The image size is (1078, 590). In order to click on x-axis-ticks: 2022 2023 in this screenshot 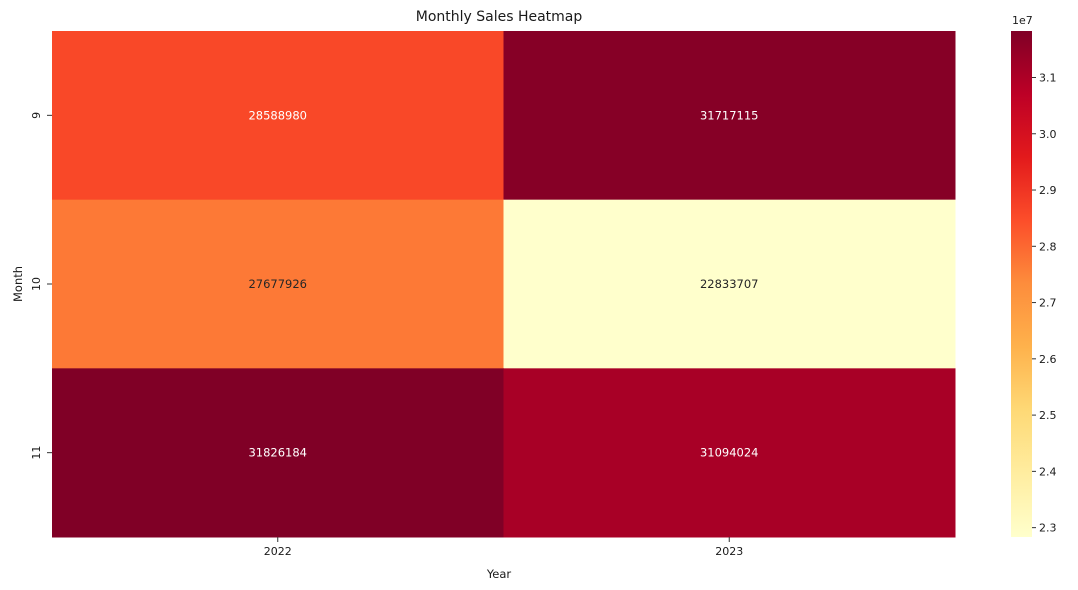, I will do `click(503, 547)`.